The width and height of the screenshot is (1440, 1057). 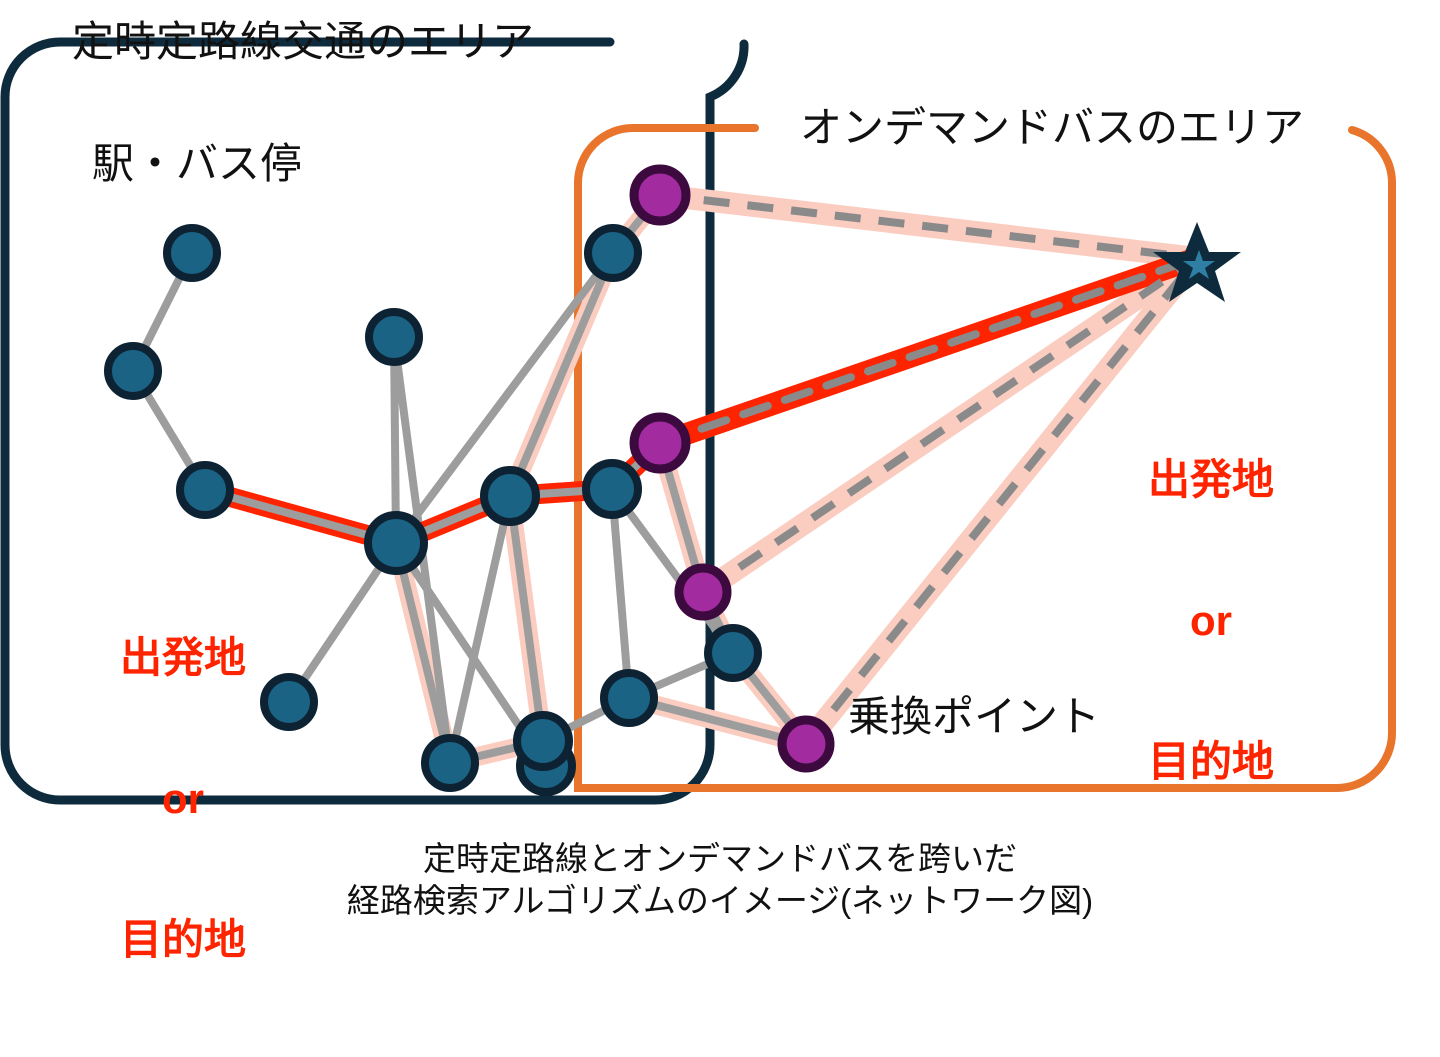 I want to click on area-label-fixed-route: 定時定路線交通のエリア, so click(x=303, y=41).